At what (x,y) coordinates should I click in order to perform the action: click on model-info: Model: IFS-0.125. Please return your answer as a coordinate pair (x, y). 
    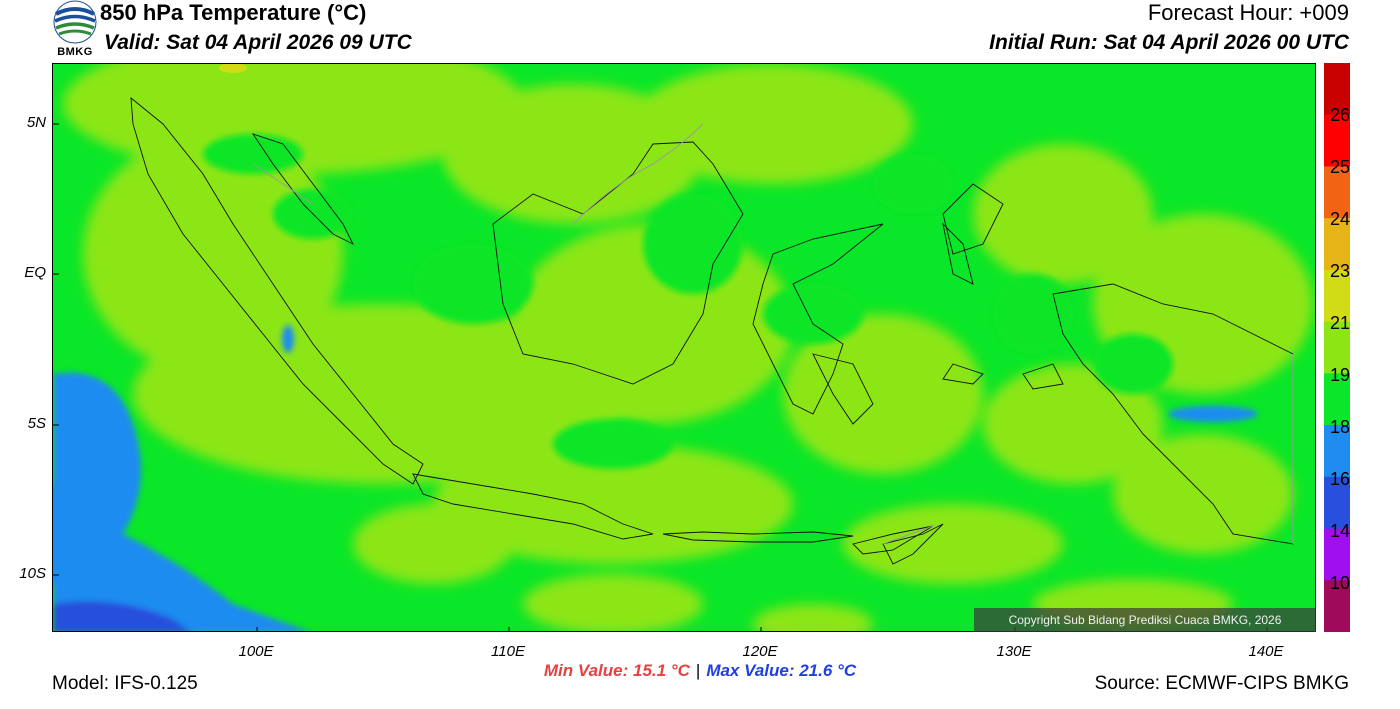
    Looking at the image, I should click on (125, 683).